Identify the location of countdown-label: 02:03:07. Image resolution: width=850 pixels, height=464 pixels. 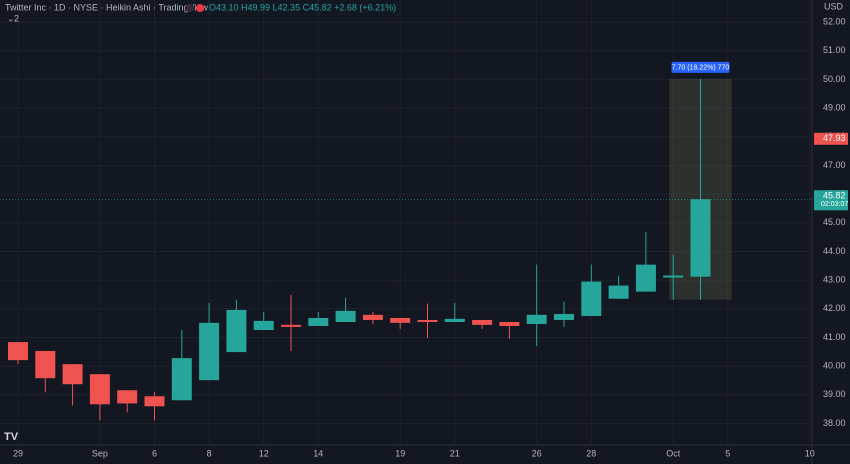
(834, 204).